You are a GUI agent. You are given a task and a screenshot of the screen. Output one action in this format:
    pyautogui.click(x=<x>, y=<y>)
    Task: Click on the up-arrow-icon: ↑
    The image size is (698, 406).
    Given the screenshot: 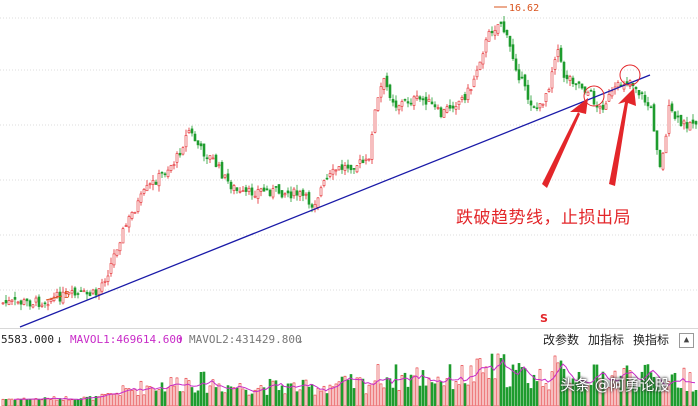 What is the action you would take?
    pyautogui.click(x=180, y=339)
    